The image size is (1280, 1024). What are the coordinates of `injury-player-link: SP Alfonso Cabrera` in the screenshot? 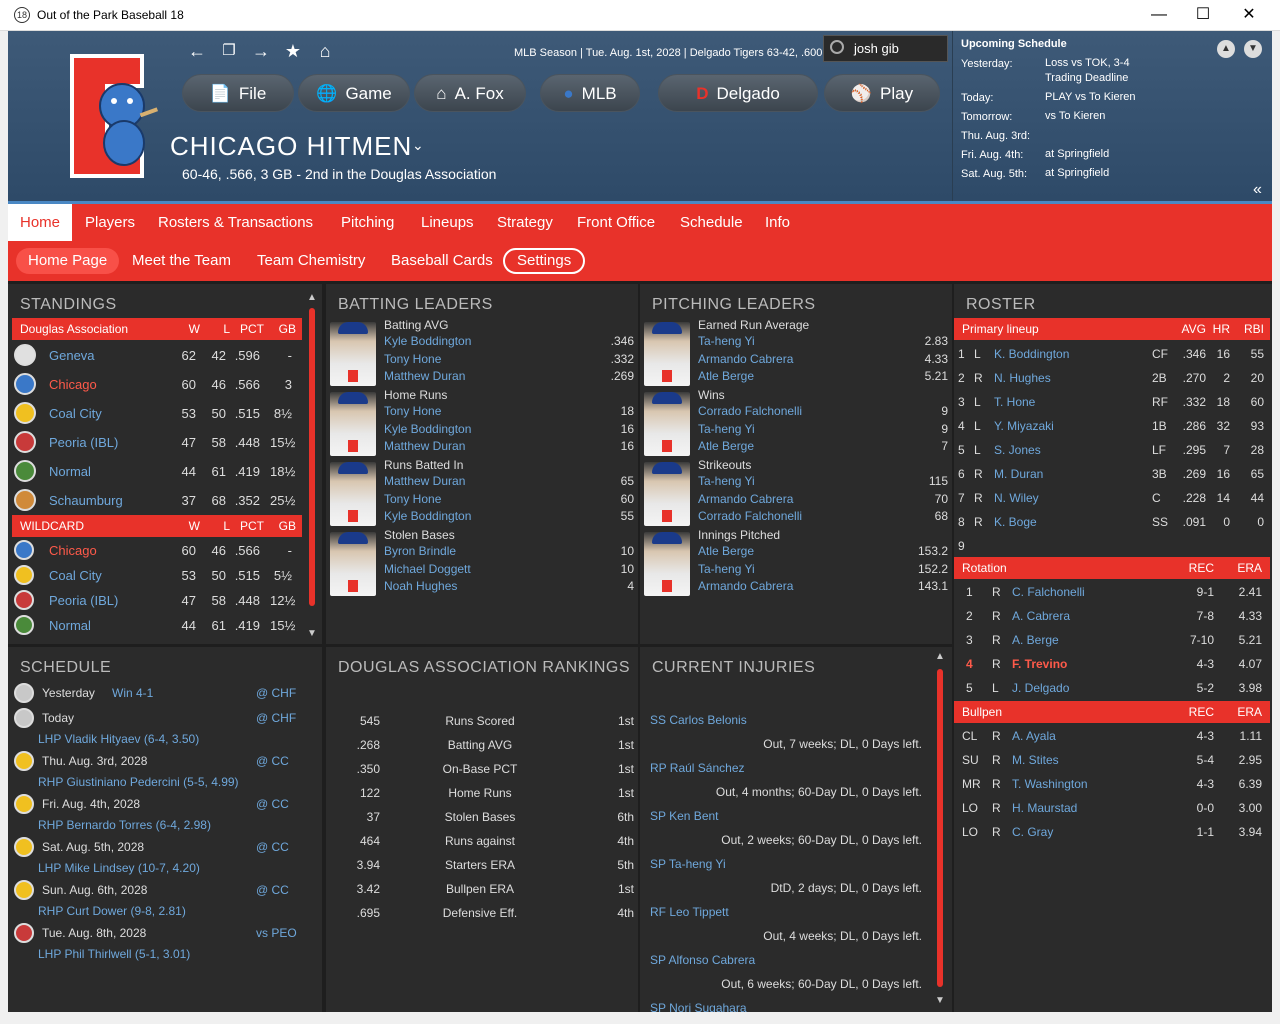 It's located at (703, 960).